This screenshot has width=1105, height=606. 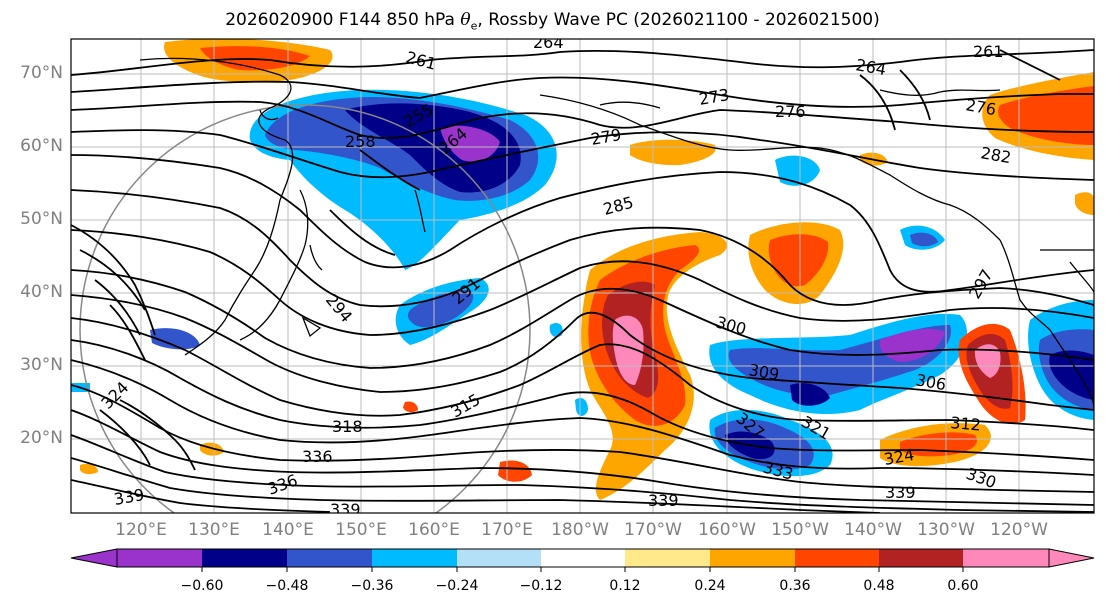 What do you see at coordinates (41, 146) in the screenshot?
I see `latitude-label: 60°N` at bounding box center [41, 146].